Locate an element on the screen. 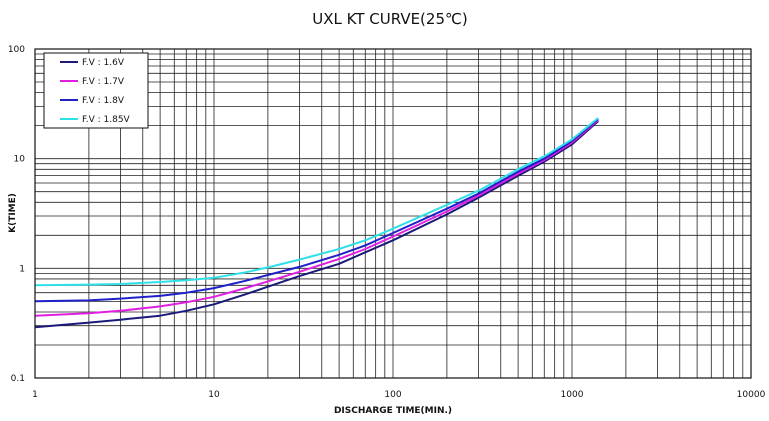 The height and width of the screenshot is (421, 769). x-tick-label: 1 is located at coordinates (35, 395).